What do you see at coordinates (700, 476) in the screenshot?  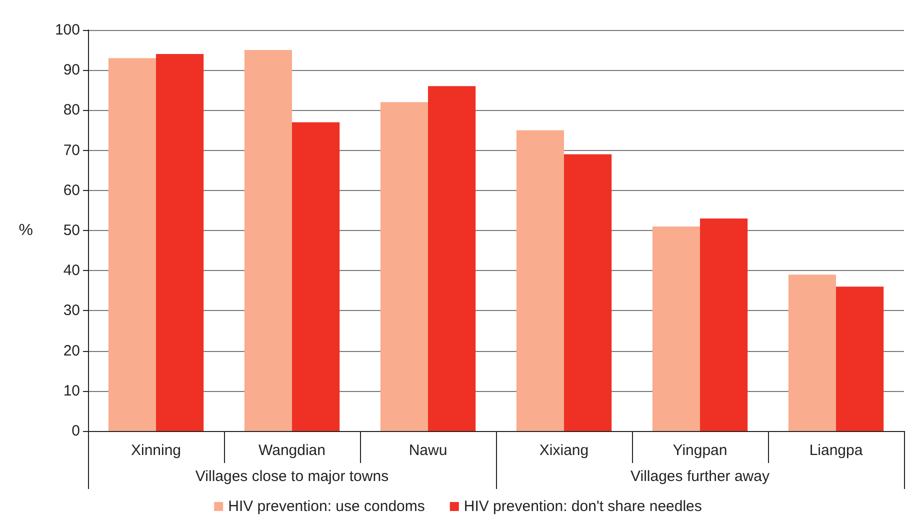 I see `text: Villages further away` at bounding box center [700, 476].